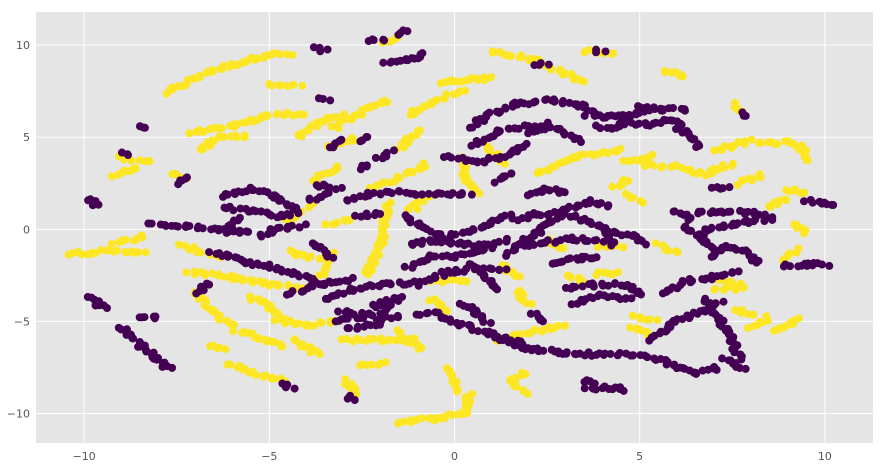  What do you see at coordinates (26, 229) in the screenshot?
I see `y-tick-label: 0` at bounding box center [26, 229].